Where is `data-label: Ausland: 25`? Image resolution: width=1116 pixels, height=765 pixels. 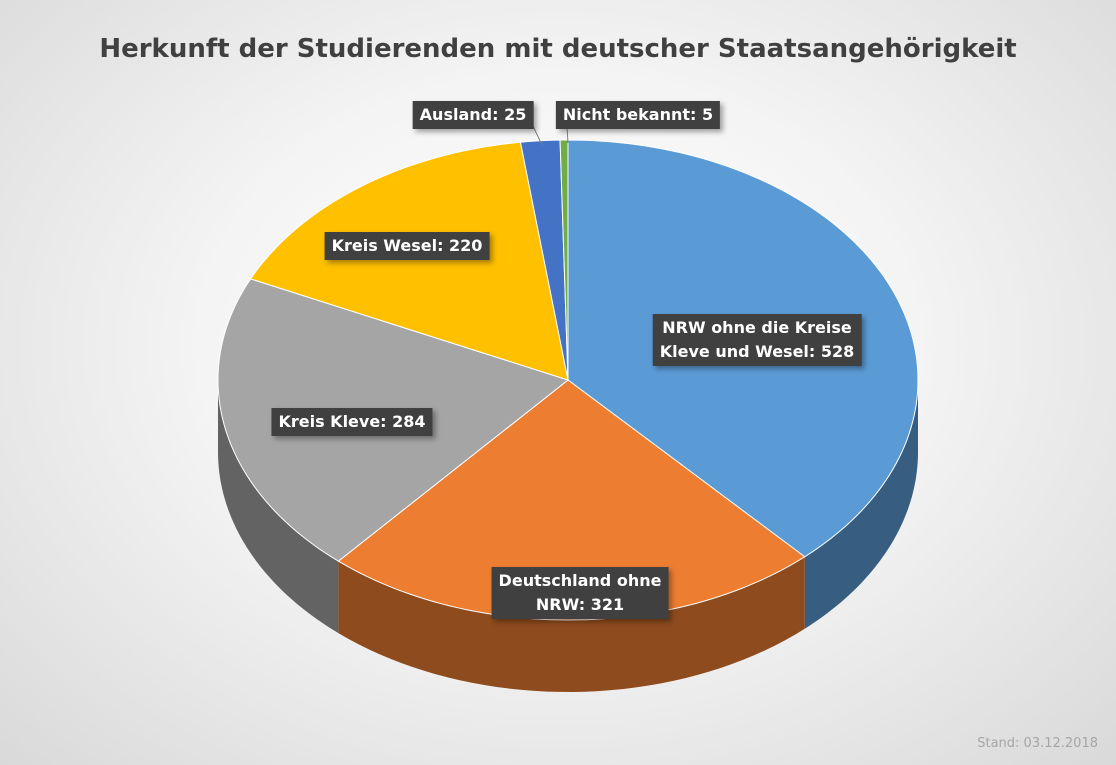 data-label: Ausland: 25 is located at coordinates (473, 115).